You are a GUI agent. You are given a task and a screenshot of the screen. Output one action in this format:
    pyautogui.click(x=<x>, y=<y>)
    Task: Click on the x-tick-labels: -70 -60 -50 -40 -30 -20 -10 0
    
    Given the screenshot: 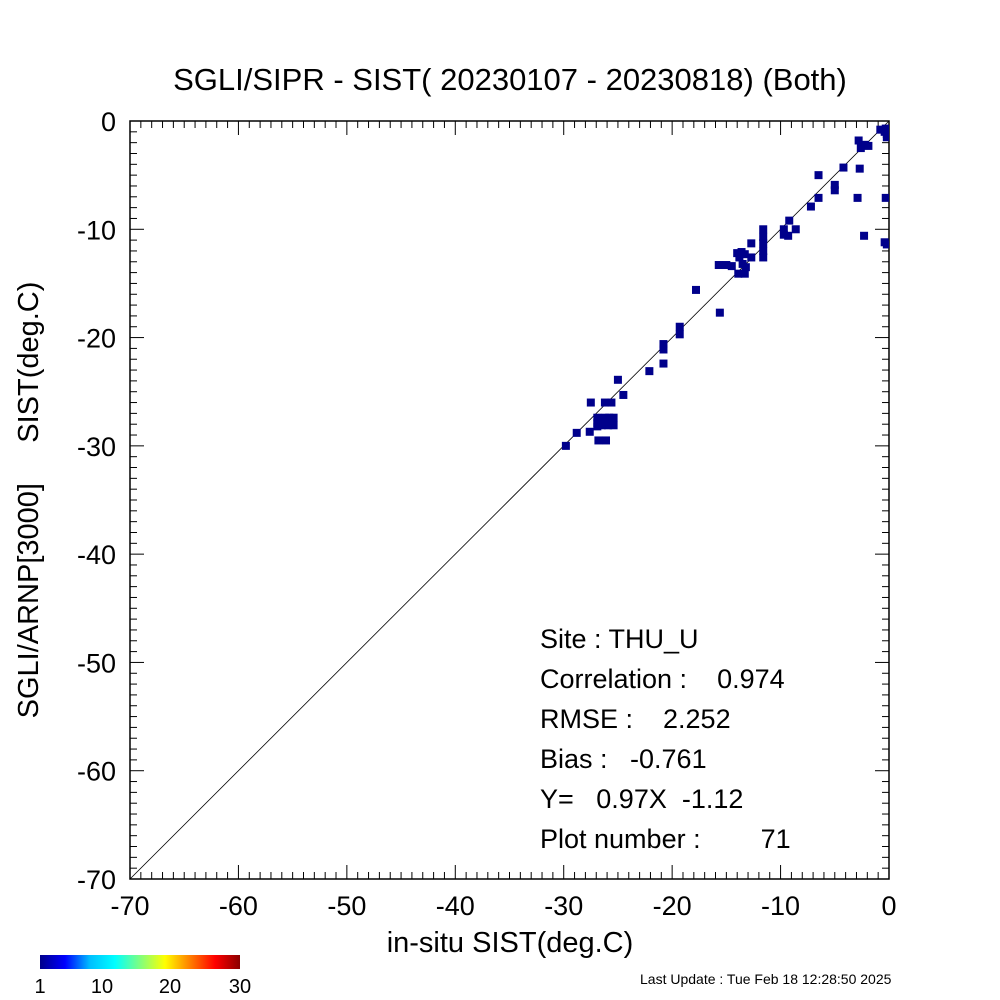 What is the action you would take?
    pyautogui.click(x=503, y=906)
    